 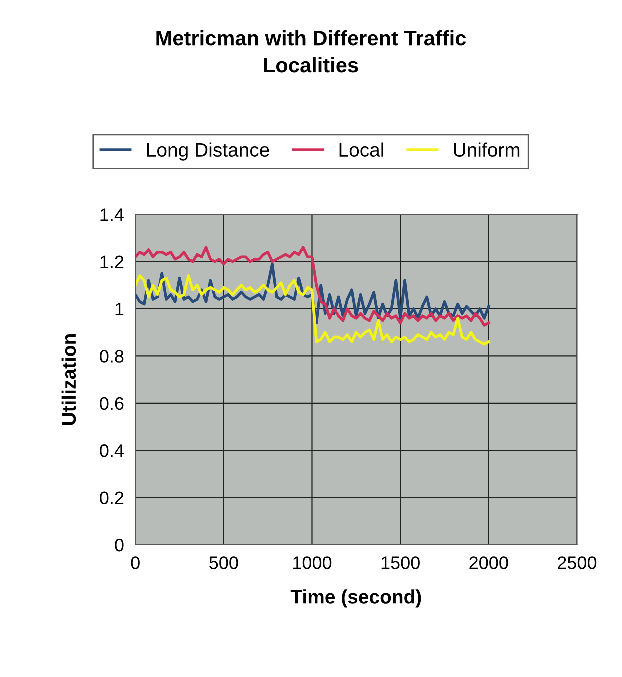 What do you see at coordinates (487, 150) in the screenshot?
I see `legend-label: Uniform` at bounding box center [487, 150].